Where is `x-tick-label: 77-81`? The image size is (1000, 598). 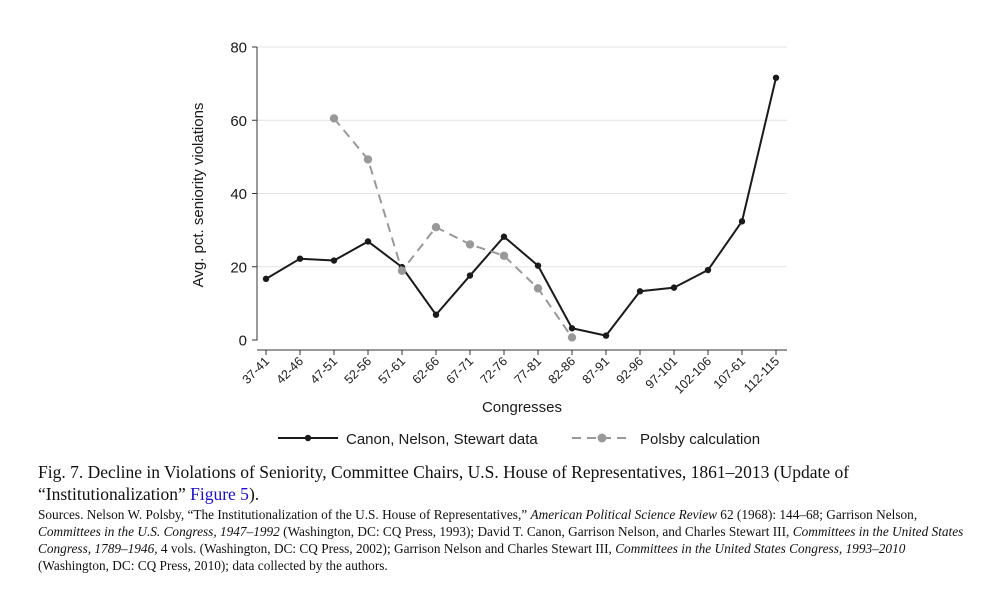
x-tick-label: 77-81 is located at coordinates (528, 370).